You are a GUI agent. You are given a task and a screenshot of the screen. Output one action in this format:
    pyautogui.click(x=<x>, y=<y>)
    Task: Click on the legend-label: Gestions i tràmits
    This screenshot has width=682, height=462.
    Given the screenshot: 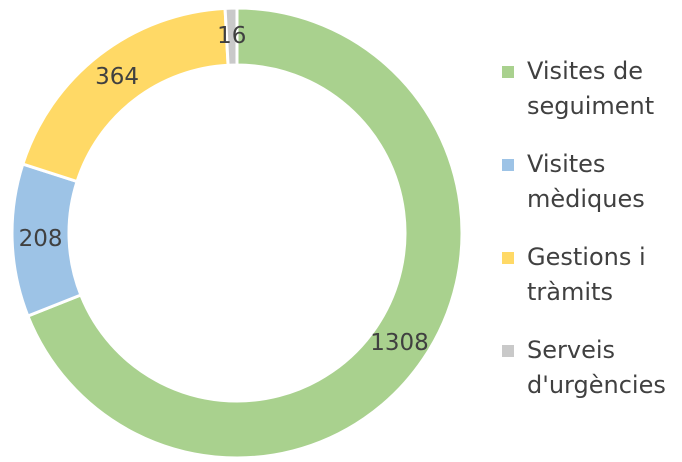 What is the action you would take?
    pyautogui.click(x=586, y=274)
    